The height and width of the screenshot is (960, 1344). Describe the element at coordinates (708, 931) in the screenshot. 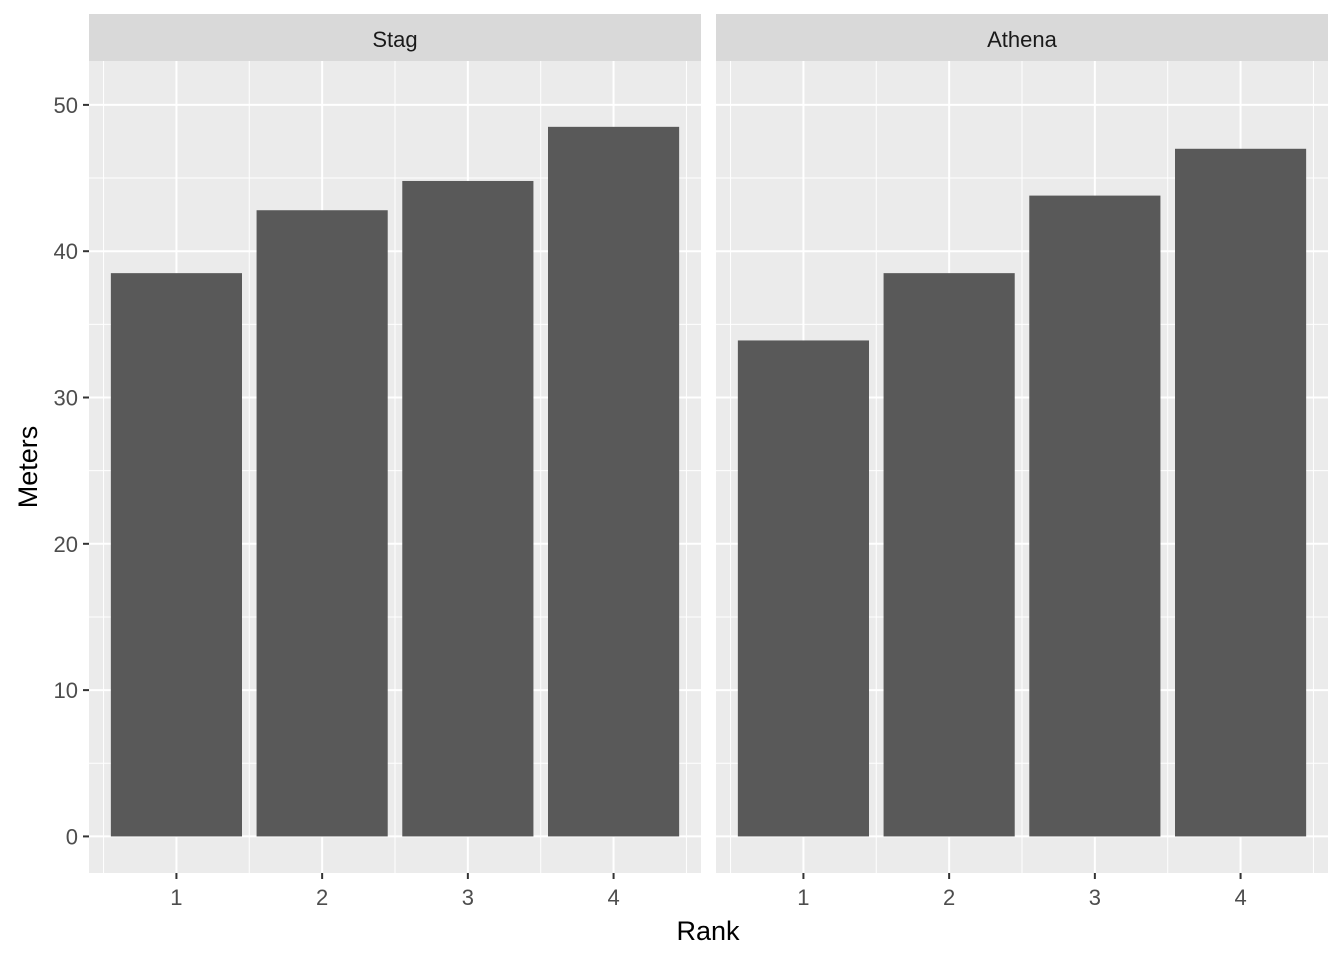

I see `x-axis-title: Rank` at that location.